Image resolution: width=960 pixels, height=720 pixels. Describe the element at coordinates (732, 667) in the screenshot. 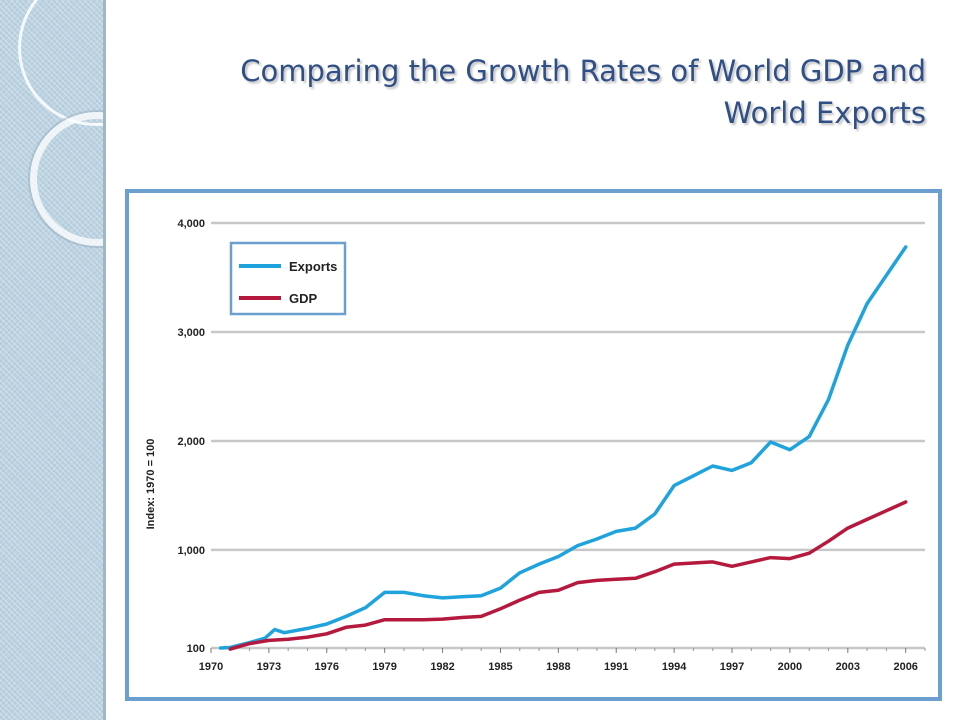

I see `x-tick-label: 1997` at that location.